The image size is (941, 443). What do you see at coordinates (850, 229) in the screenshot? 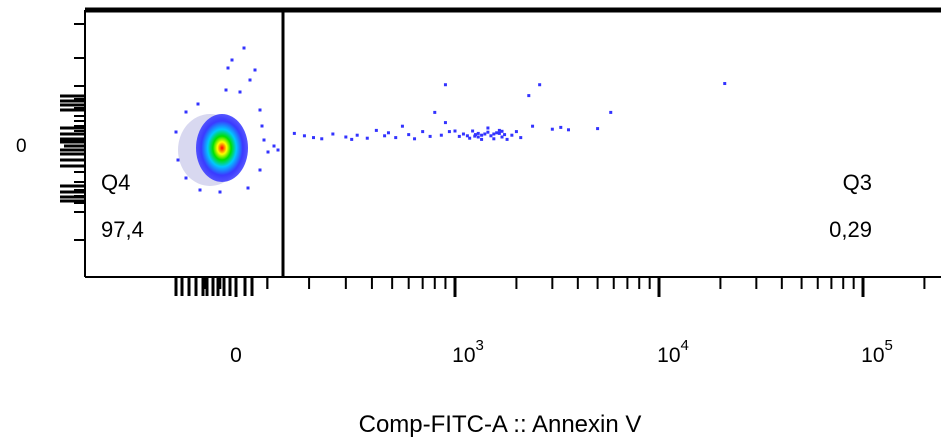
I see `quadrant-q3-percent: 0,29` at bounding box center [850, 229].